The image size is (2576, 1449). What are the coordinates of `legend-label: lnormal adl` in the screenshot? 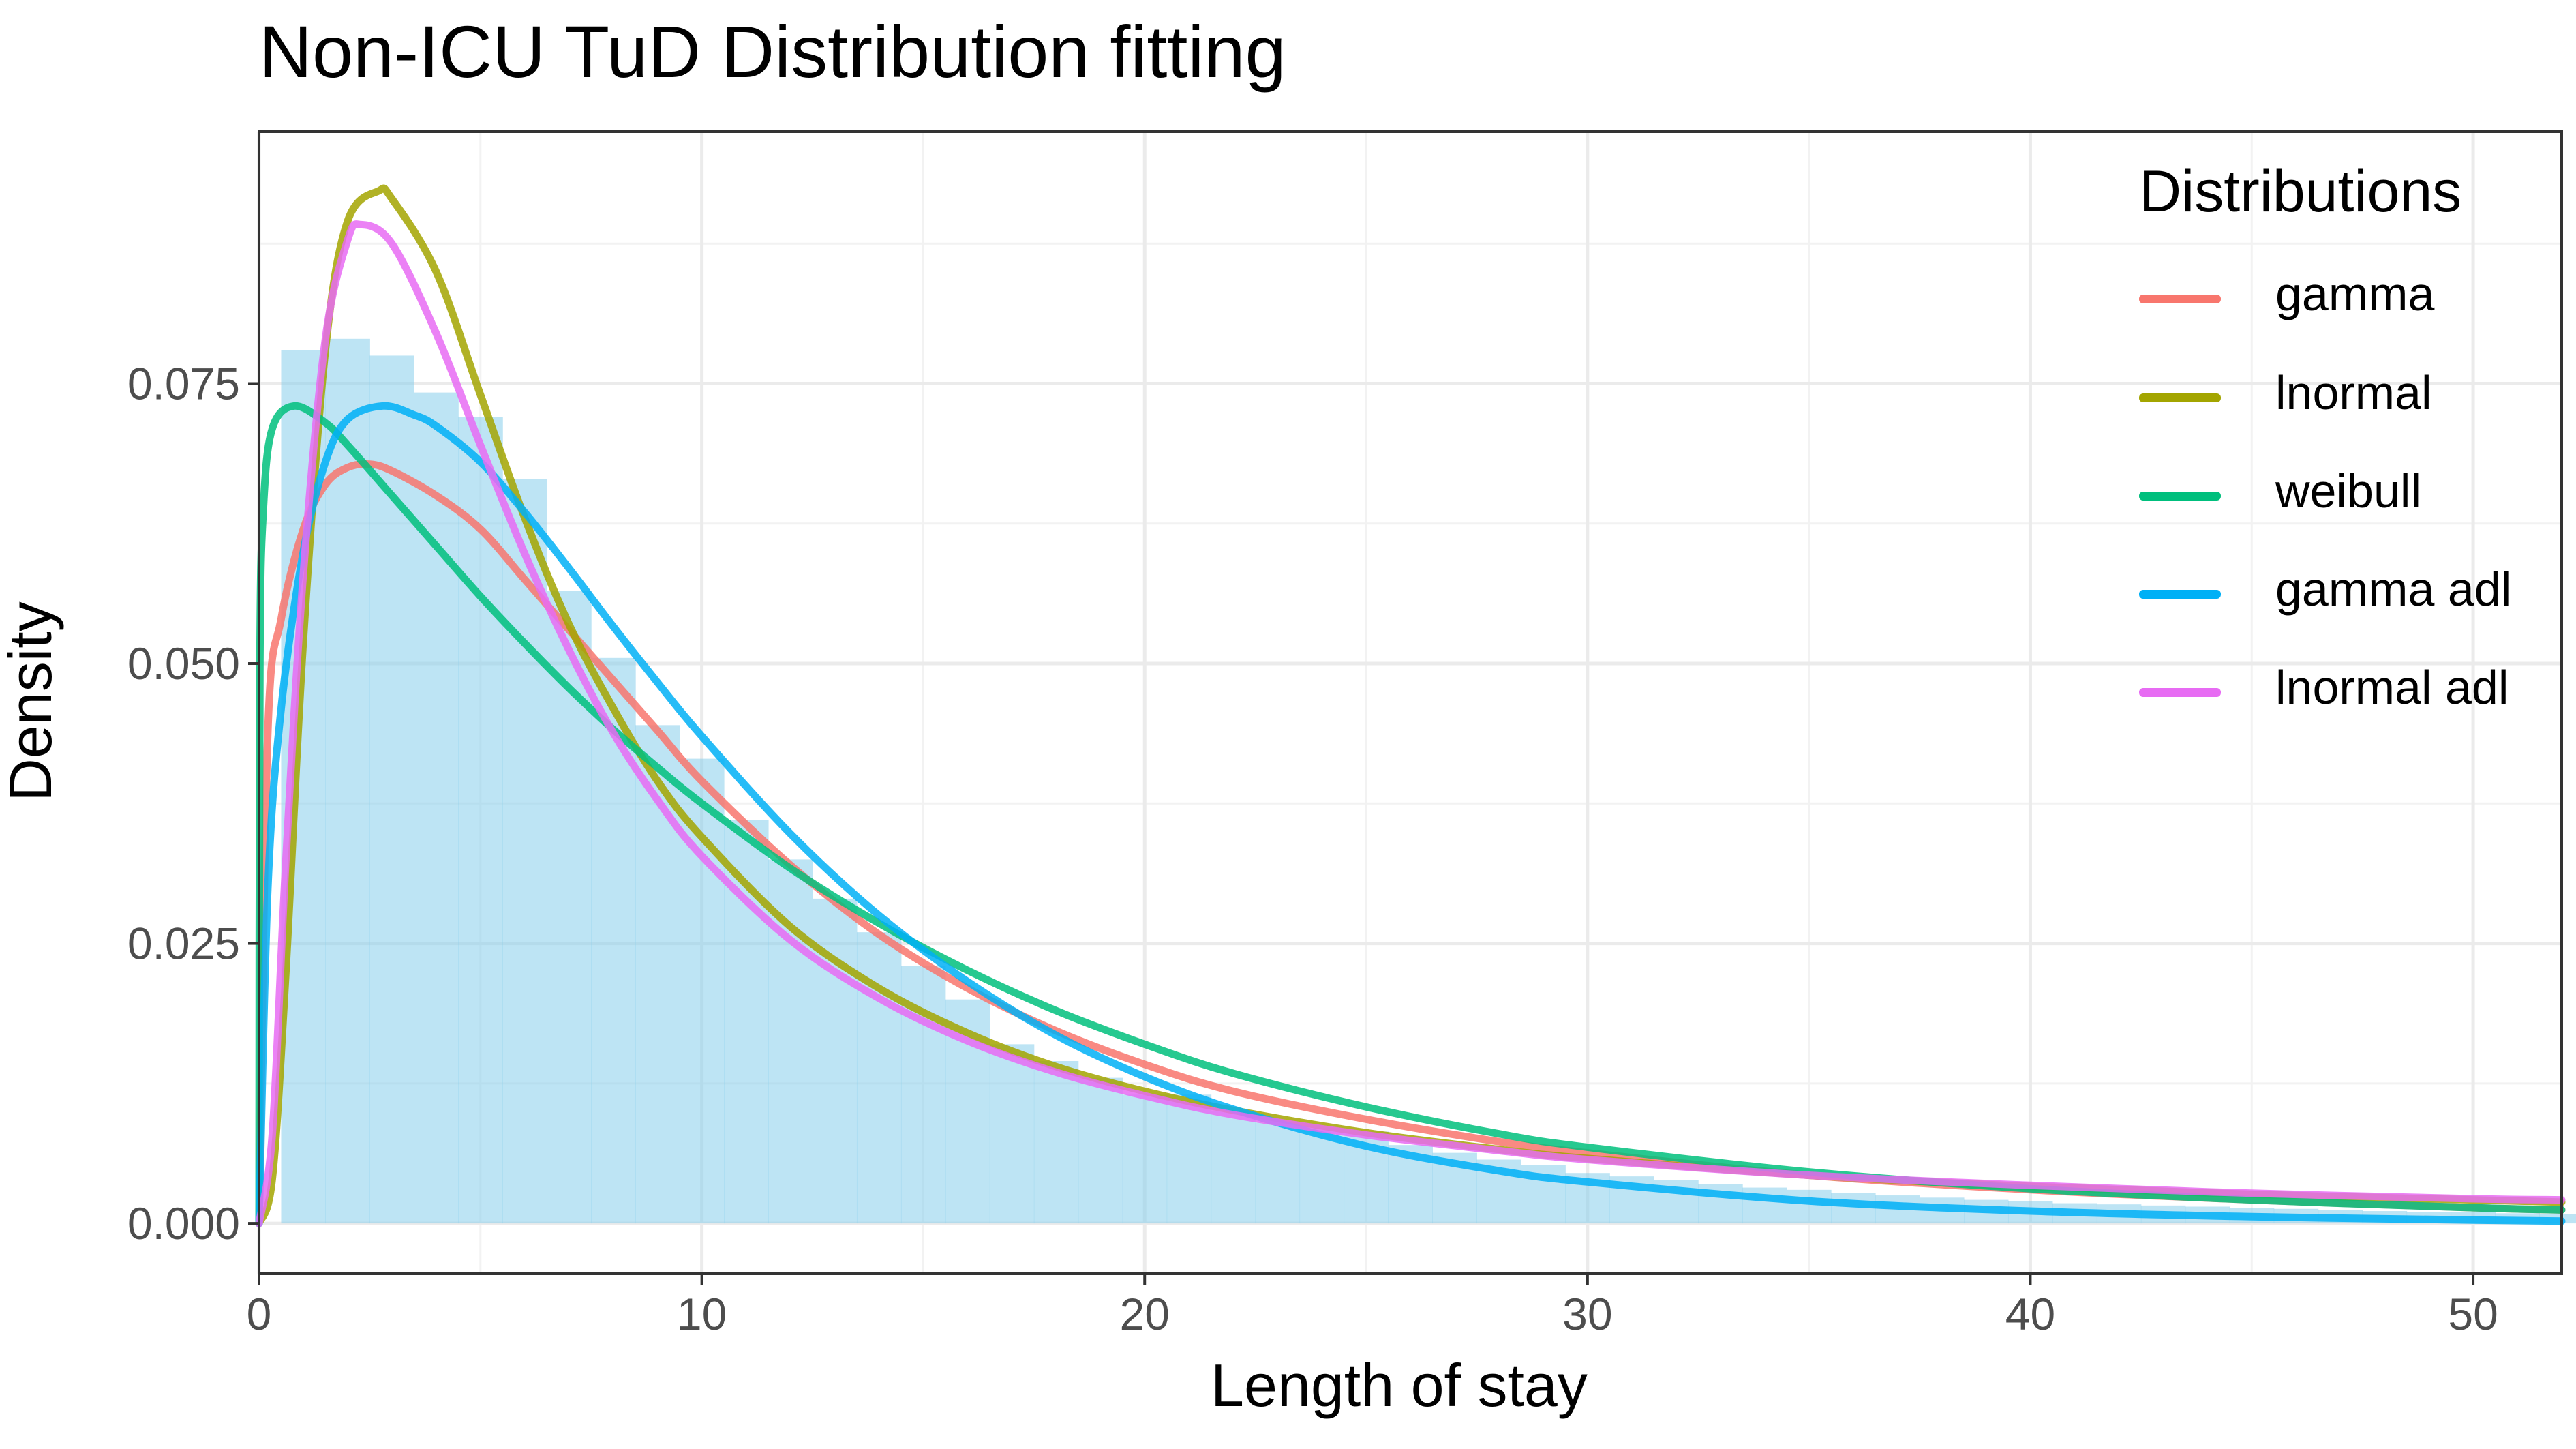 It's located at (2392, 687).